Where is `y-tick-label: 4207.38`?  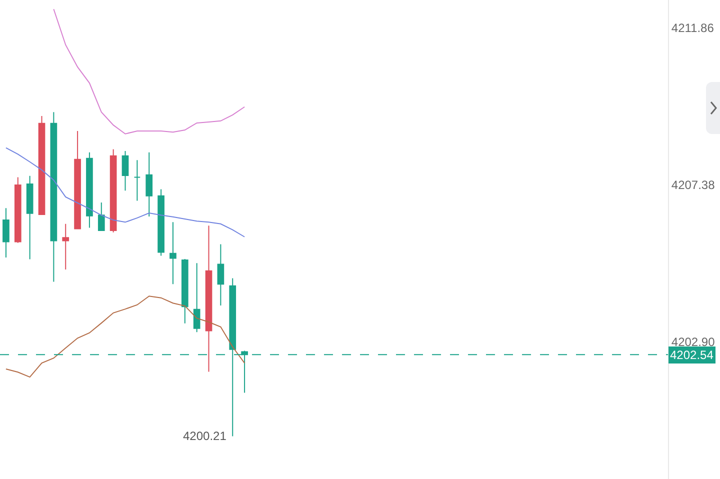
y-tick-label: 4207.38 is located at coordinates (693, 185).